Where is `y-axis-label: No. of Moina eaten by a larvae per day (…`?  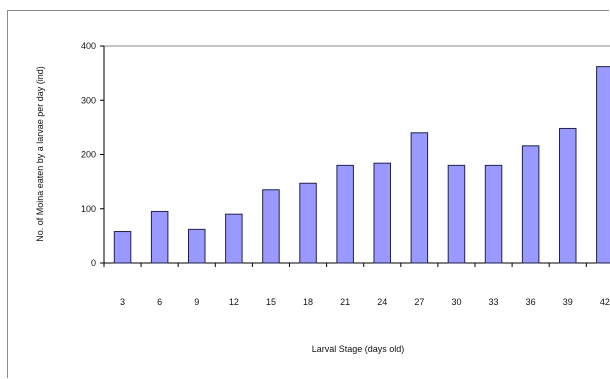
y-axis-label: No. of Moina eaten by a larvae per day (… is located at coordinates (40, 154).